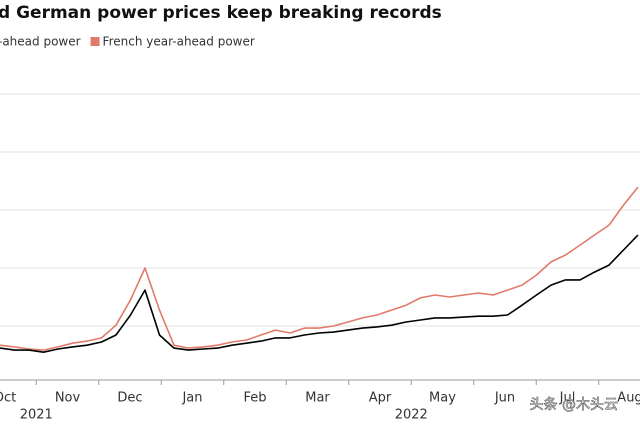 The height and width of the screenshot is (426, 640). Describe the element at coordinates (504, 398) in the screenshot. I see `x-tick-label: Jun` at that location.